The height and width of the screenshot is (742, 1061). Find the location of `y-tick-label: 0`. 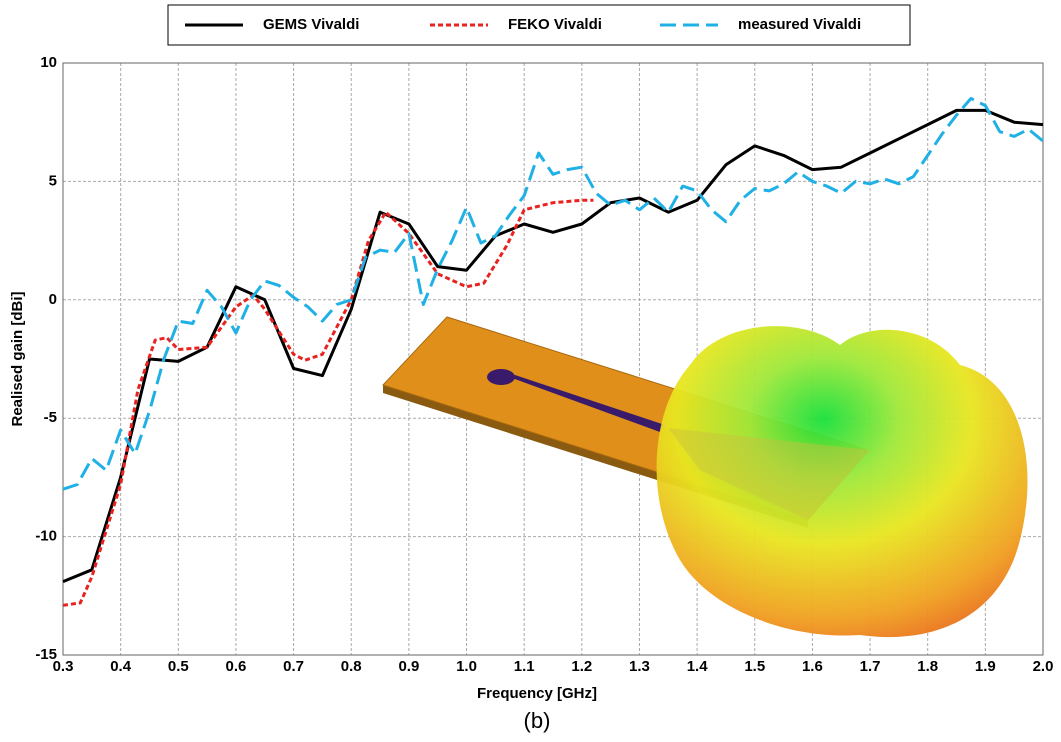

y-tick-label: 0 is located at coordinates (53, 299).